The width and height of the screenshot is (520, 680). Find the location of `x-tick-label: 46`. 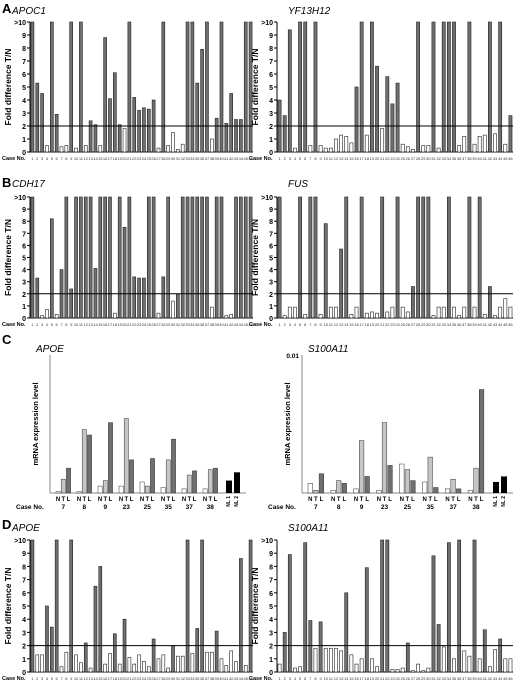

x-tick-label: 46 is located at coordinates (510, 324).